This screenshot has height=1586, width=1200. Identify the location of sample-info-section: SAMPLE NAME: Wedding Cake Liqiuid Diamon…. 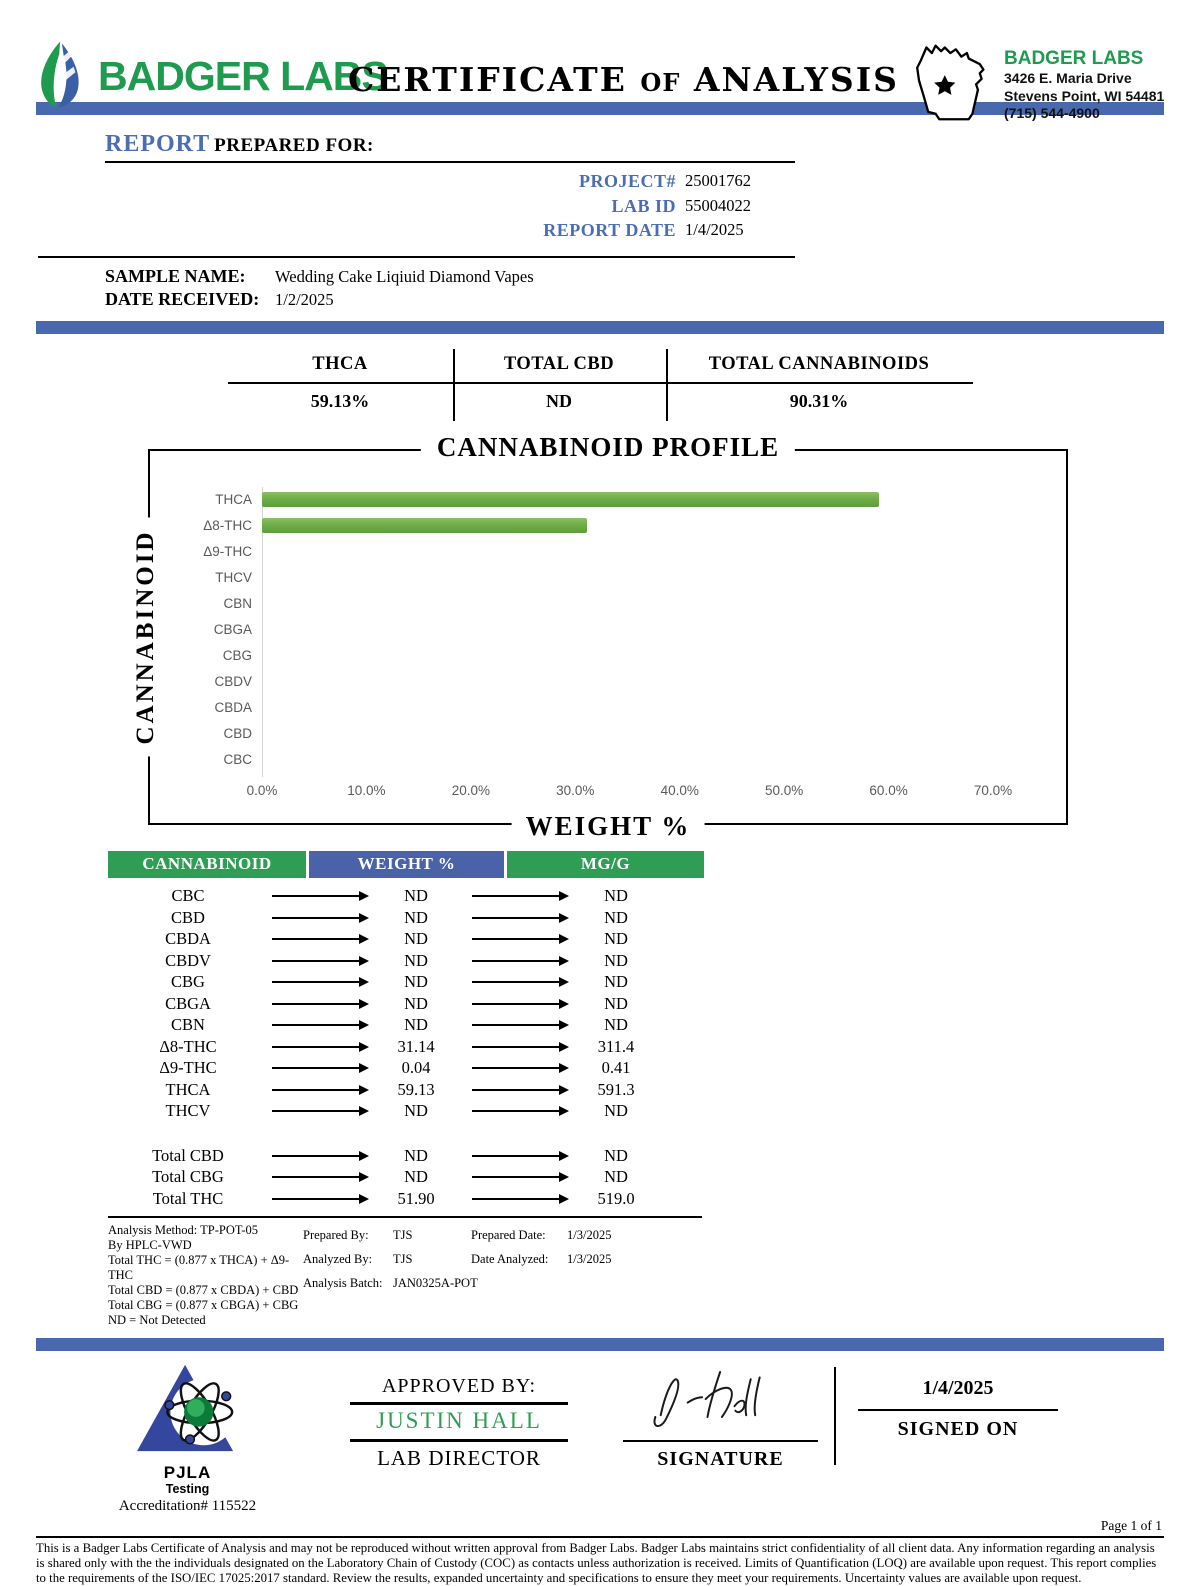
(652, 288).